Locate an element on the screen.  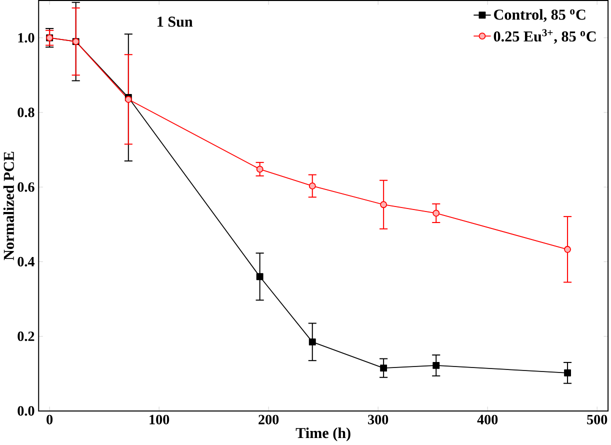
x-tick-label: 400 is located at coordinates (487, 420).